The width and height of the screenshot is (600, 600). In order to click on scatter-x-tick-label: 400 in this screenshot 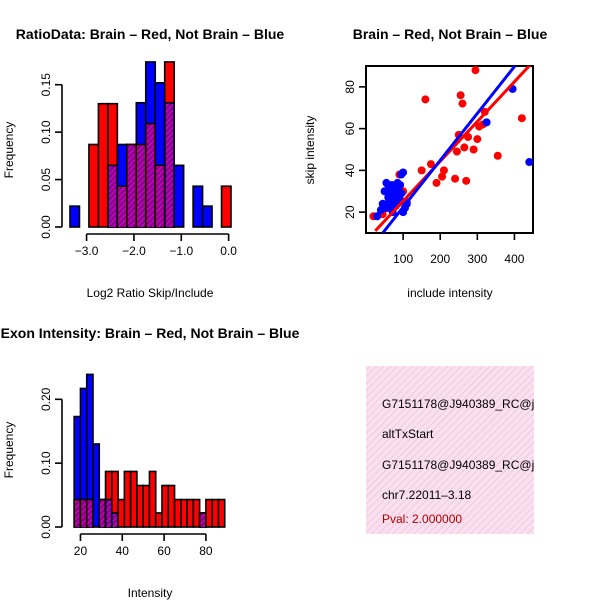, I will do `click(514, 259)`.